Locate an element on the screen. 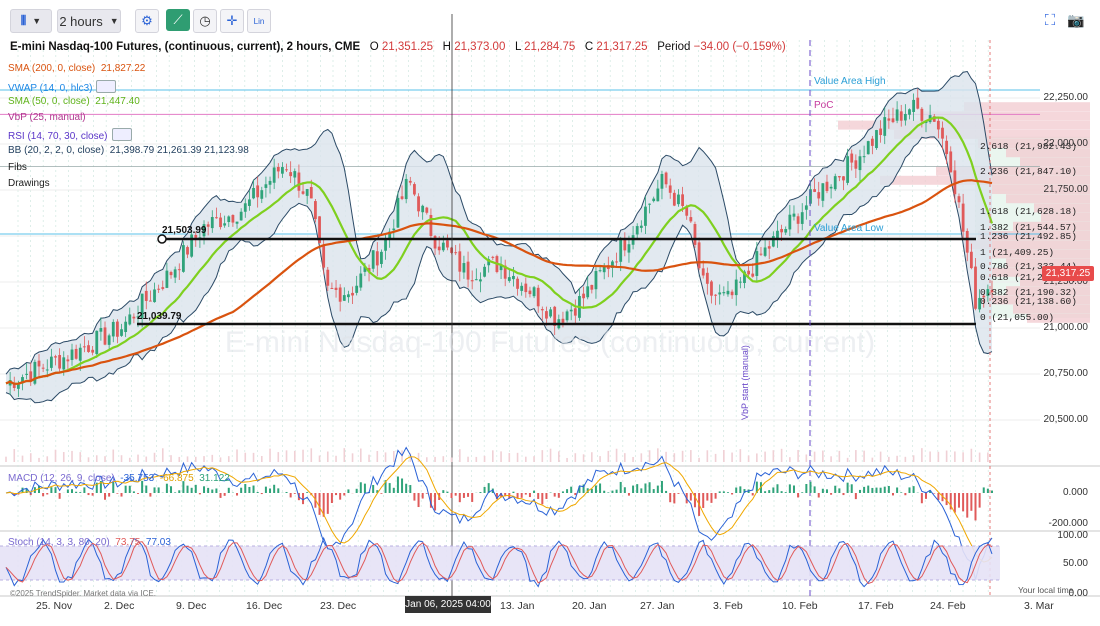  chevron-down-icon: ▼ is located at coordinates (114, 21).